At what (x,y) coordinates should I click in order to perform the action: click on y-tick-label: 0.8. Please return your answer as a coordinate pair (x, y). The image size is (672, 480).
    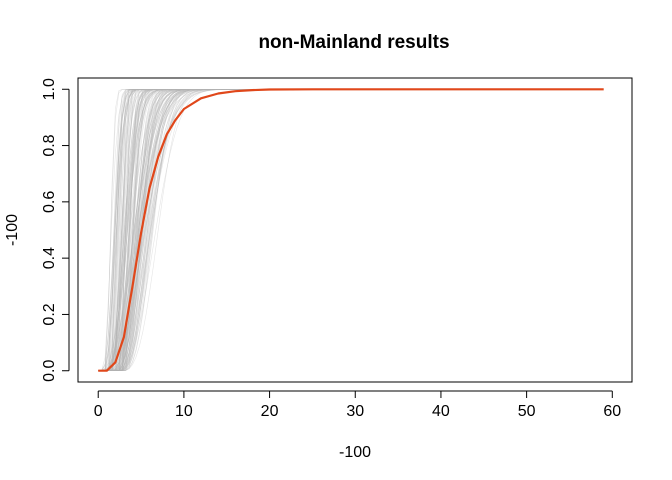
    Looking at the image, I should click on (49, 145).